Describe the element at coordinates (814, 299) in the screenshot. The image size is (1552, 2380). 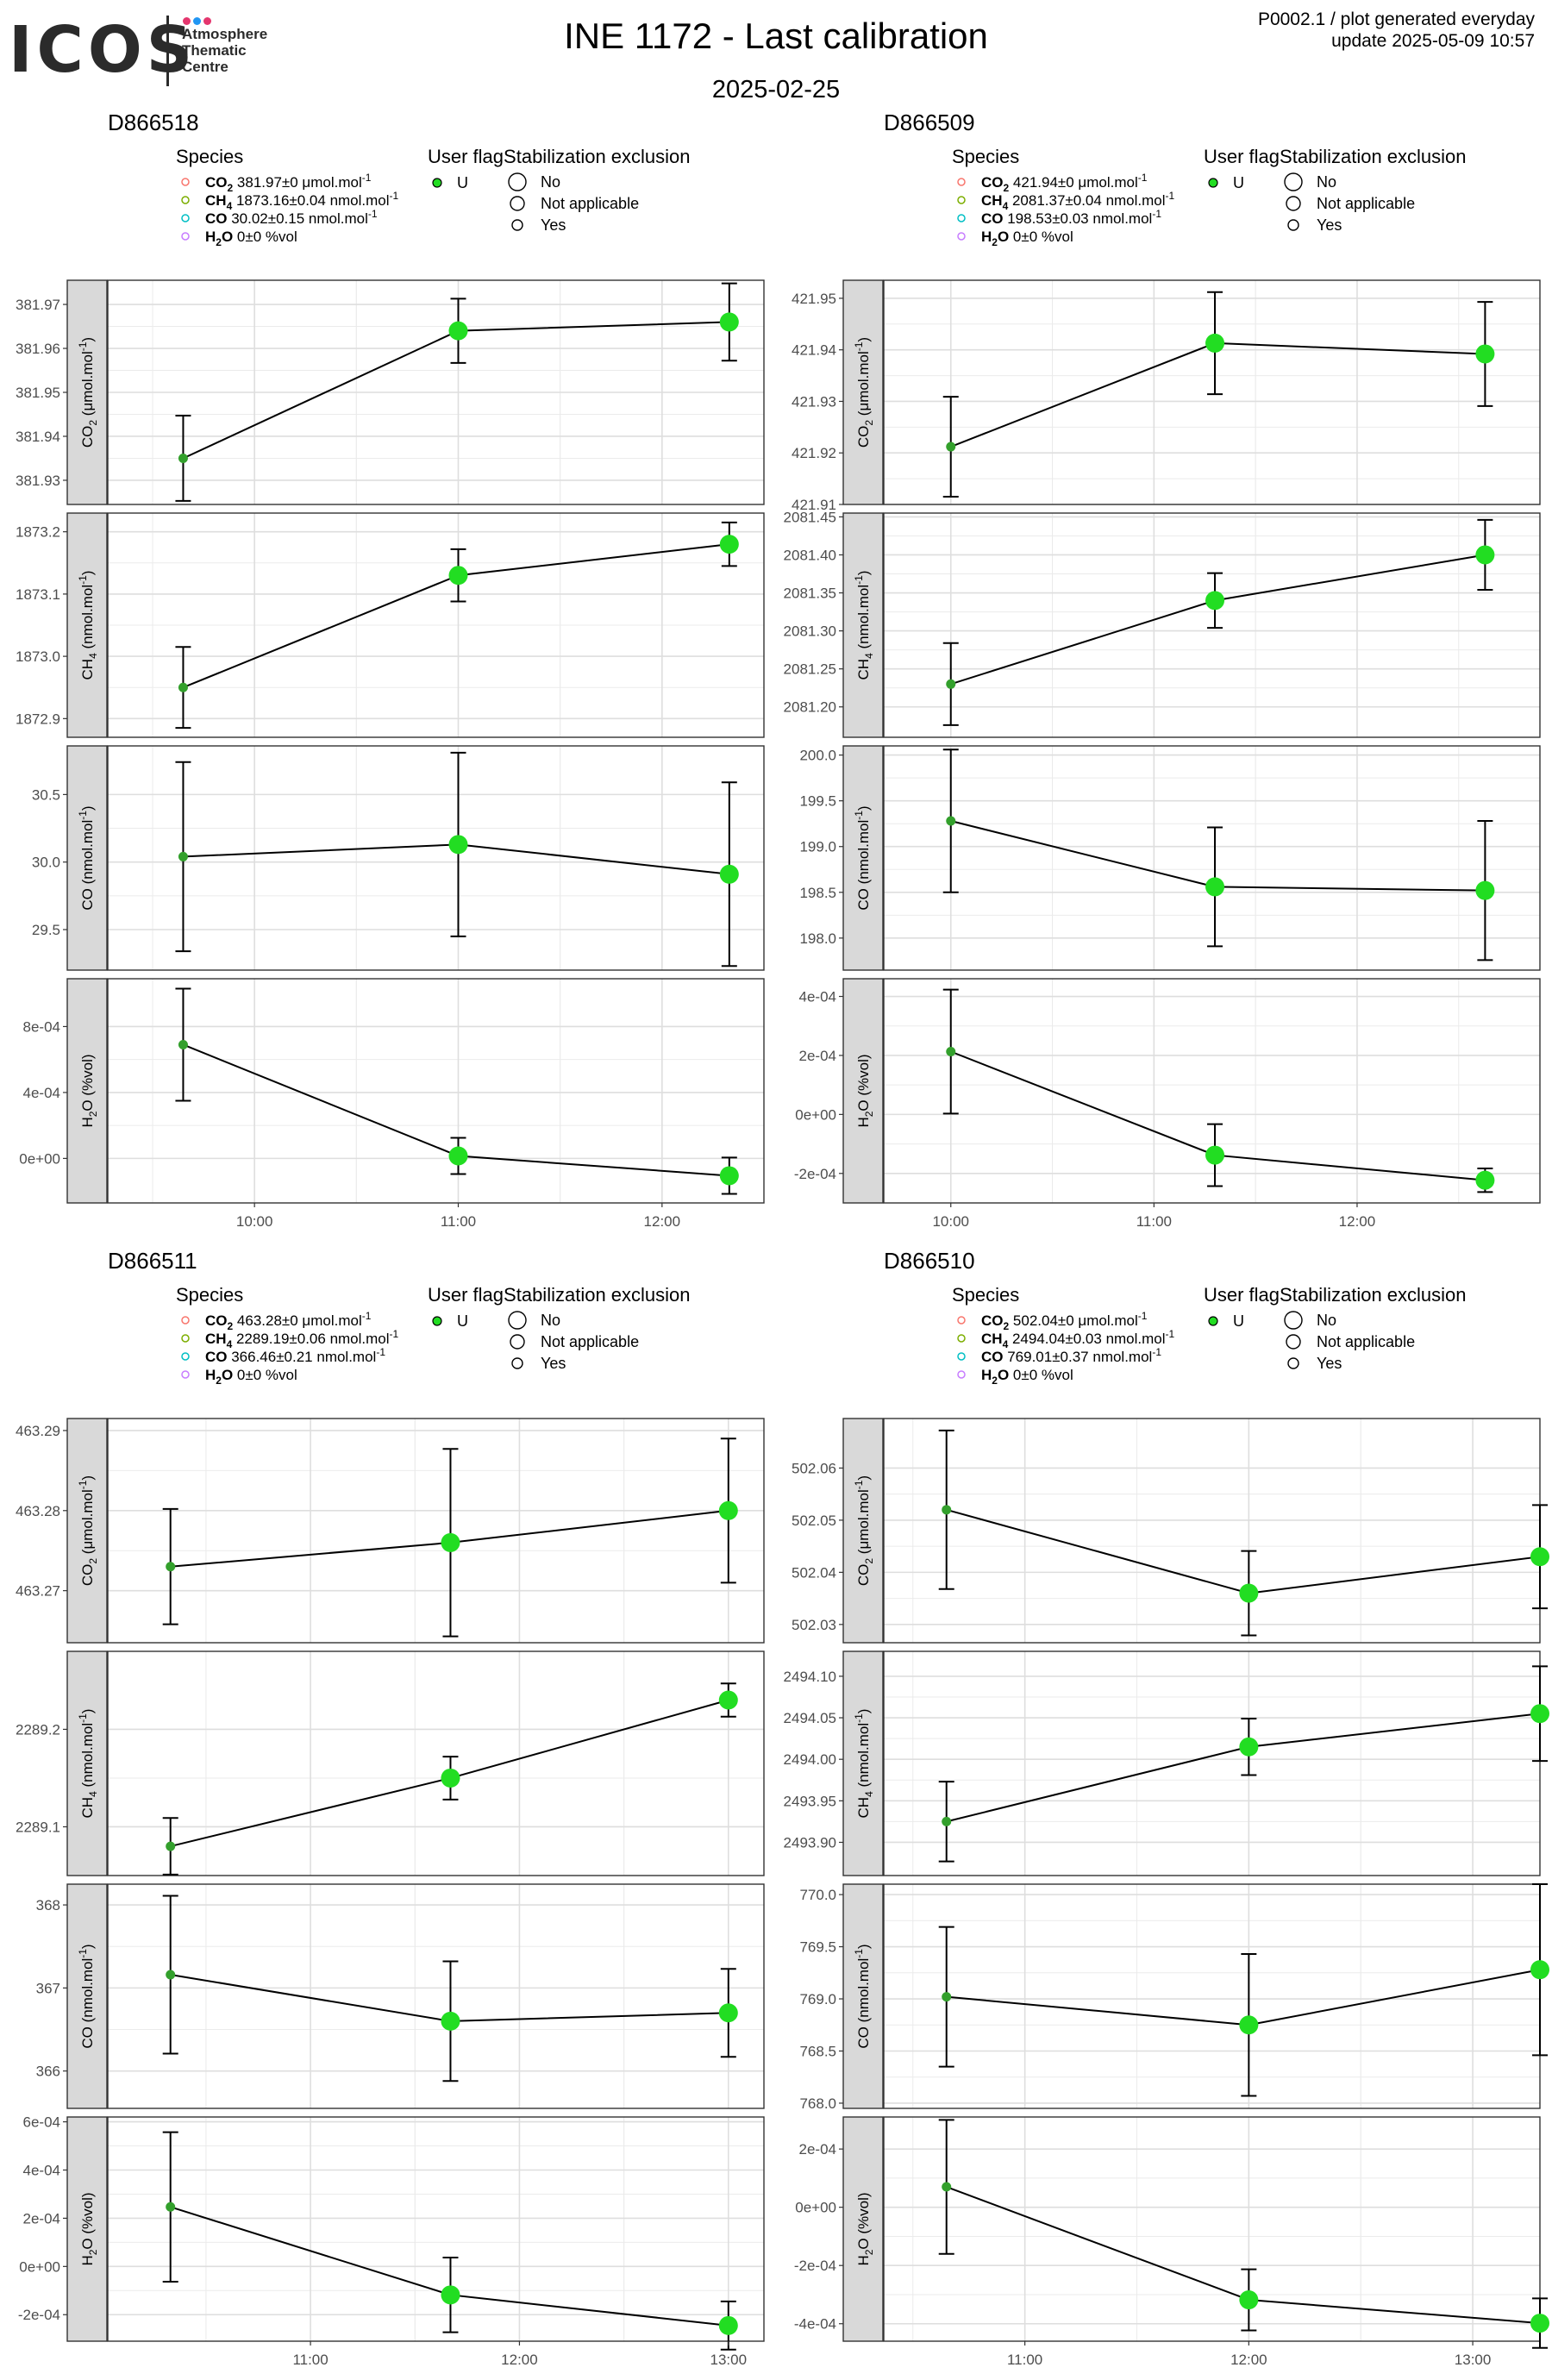
I see `y-tick-label: 421.95` at that location.